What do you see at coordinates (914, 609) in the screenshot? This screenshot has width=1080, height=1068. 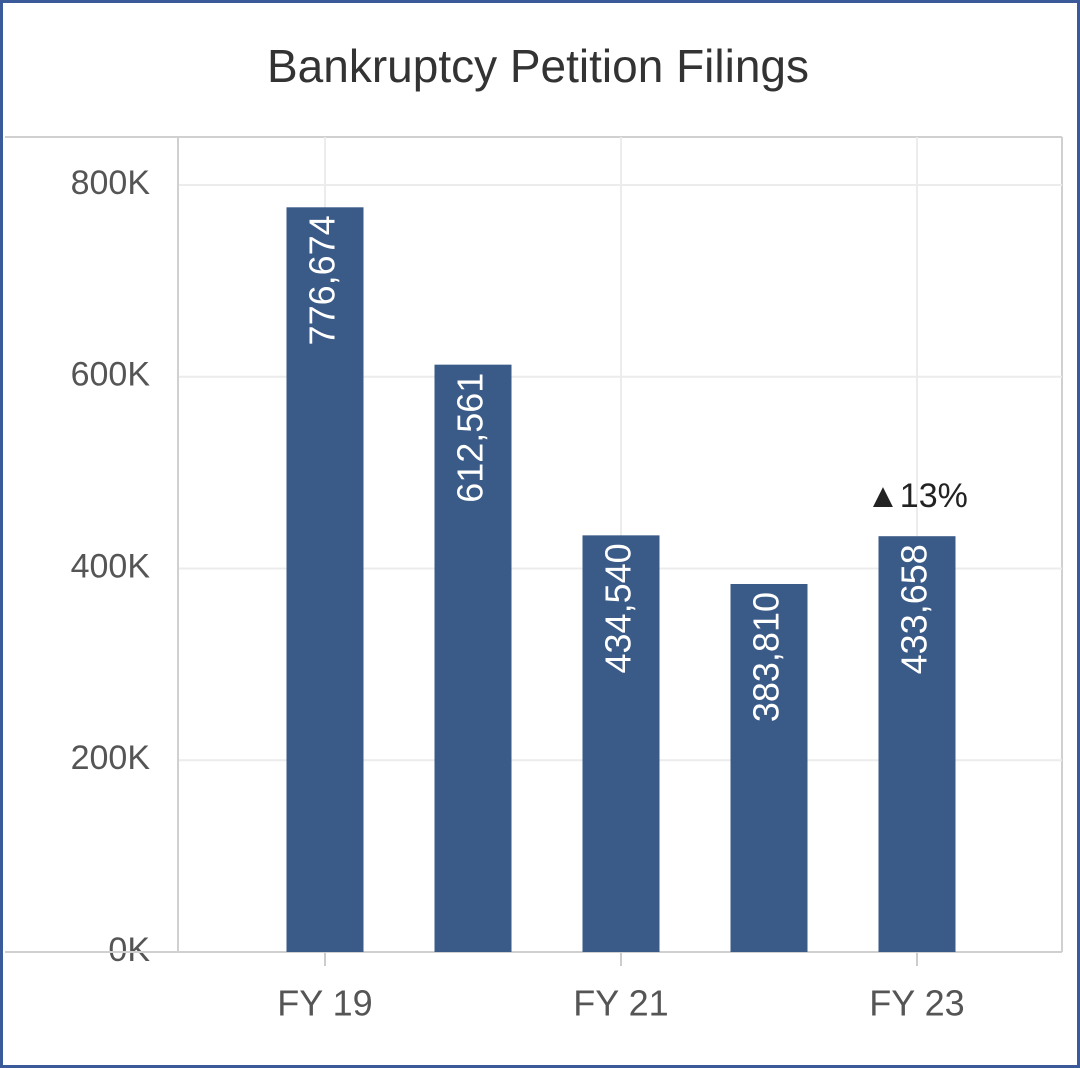 I see `value-label: 433,658` at bounding box center [914, 609].